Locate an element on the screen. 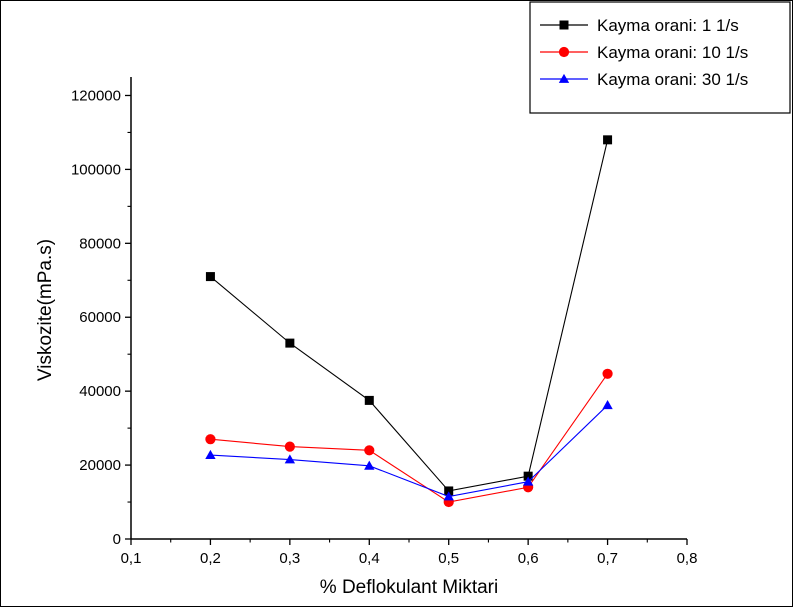 The width and height of the screenshot is (796, 610). legend-label: Kayma orani: 30 1/s is located at coordinates (672, 79).